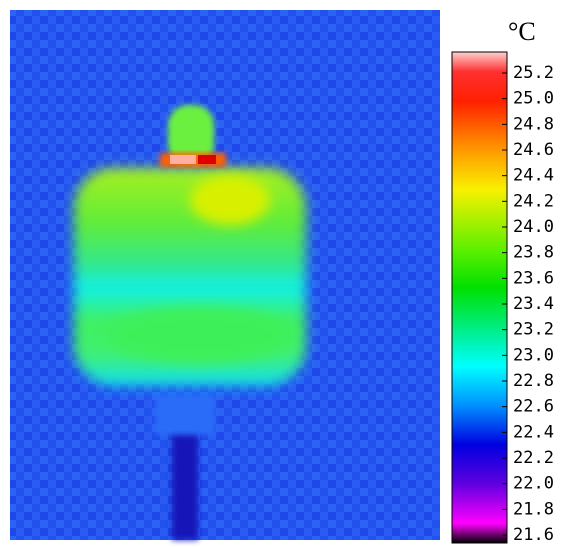 This screenshot has width=563, height=547. Describe the element at coordinates (533, 458) in the screenshot. I see `tick-label: 22.2` at that location.